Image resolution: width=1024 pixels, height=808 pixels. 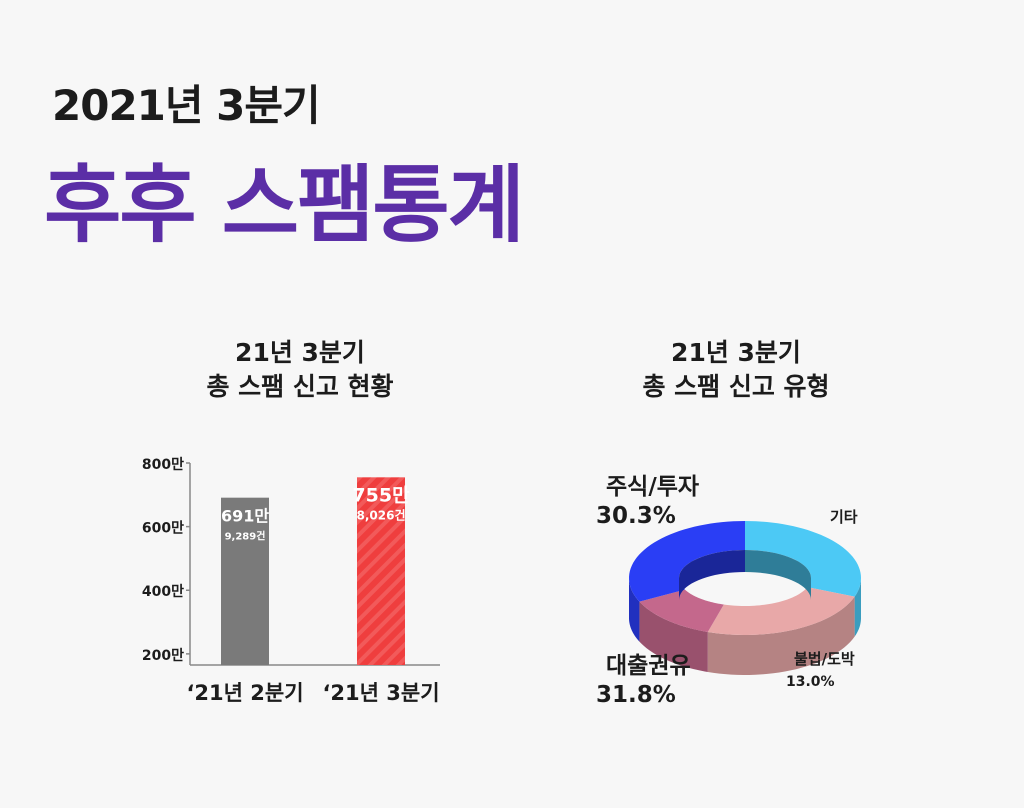 I want to click on y-tick-label: 600만, so click(x=163, y=529).